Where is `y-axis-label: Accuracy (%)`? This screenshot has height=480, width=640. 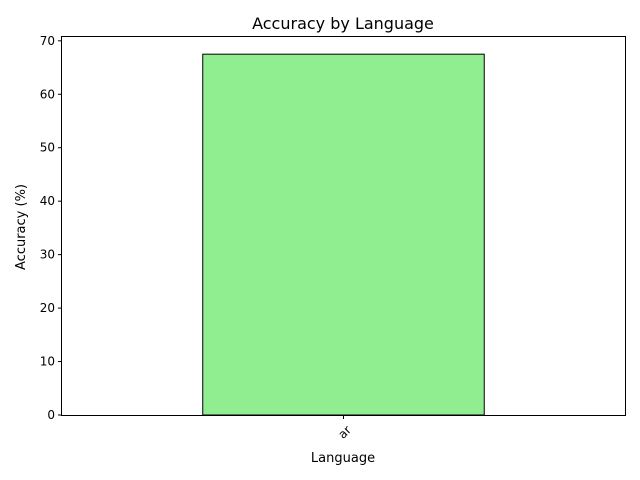
y-axis-label: Accuracy (%) is located at coordinates (21, 227).